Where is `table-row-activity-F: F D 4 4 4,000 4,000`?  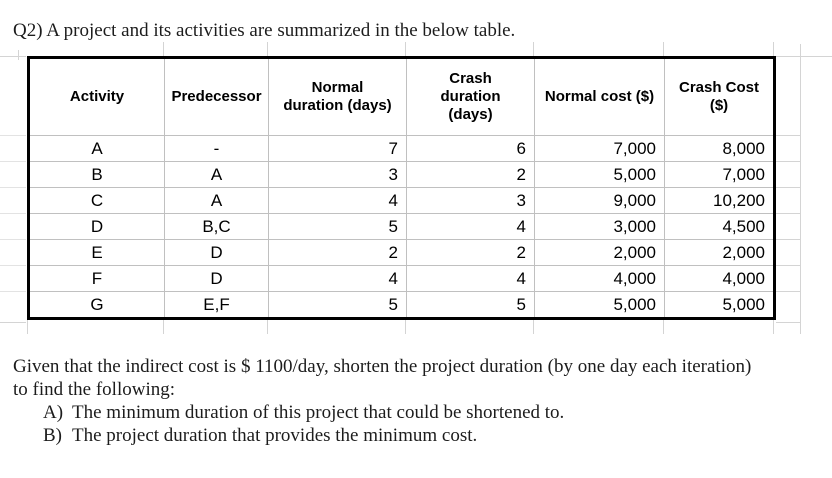
table-row-activity-F: F D 4 4 4,000 4,000 is located at coordinates (401, 278).